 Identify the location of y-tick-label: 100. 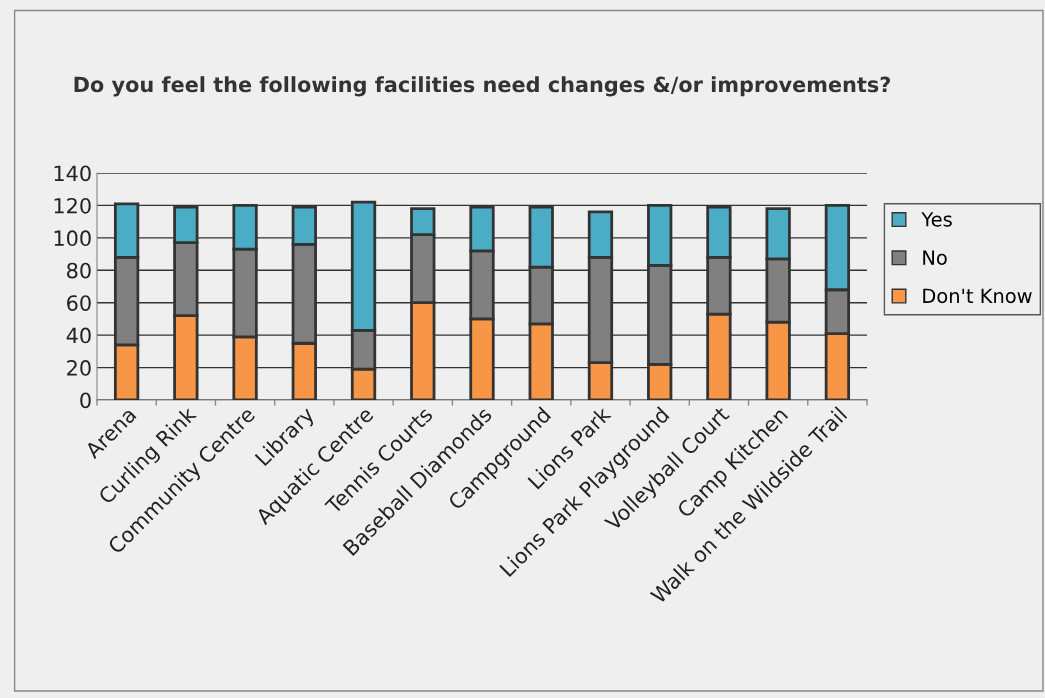
(72, 238).